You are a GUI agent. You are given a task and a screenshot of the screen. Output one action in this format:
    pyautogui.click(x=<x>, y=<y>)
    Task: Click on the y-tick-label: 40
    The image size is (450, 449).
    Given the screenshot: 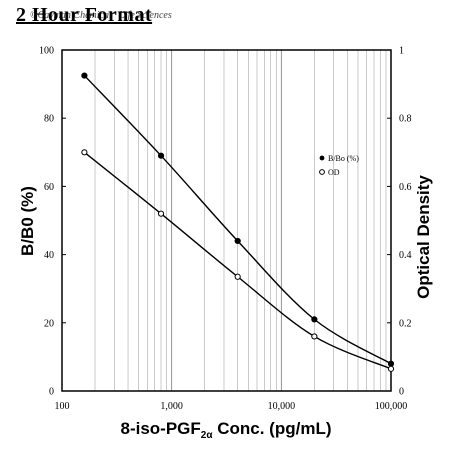 What is the action you would take?
    pyautogui.click(x=49, y=255)
    